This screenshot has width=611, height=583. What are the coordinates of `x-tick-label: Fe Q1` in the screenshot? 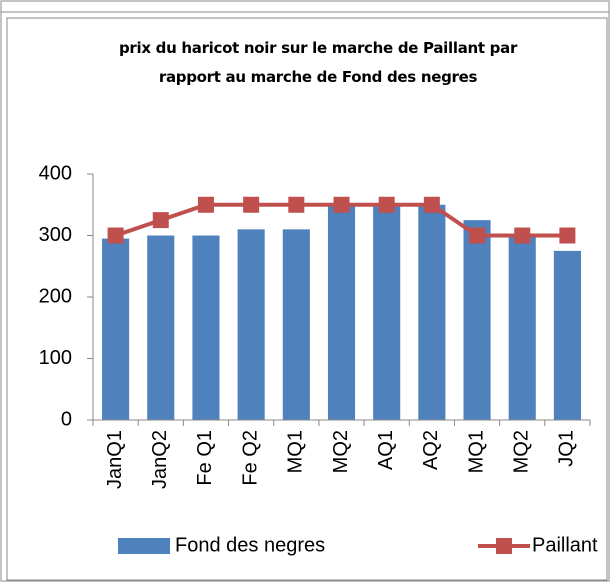 It's located at (205, 458).